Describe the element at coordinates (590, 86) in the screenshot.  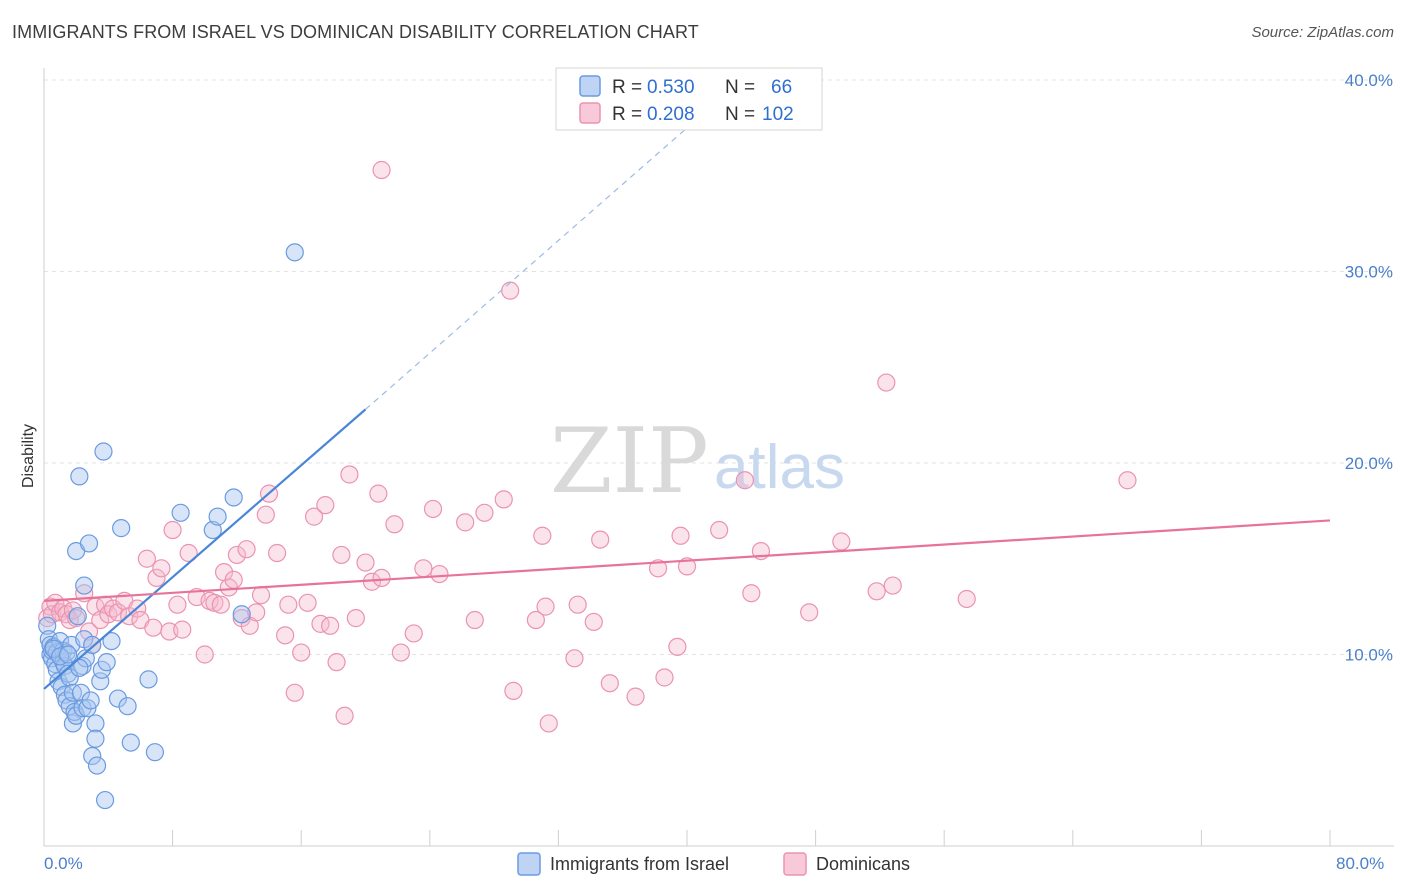
I see `legend-swatch-israel` at that location.